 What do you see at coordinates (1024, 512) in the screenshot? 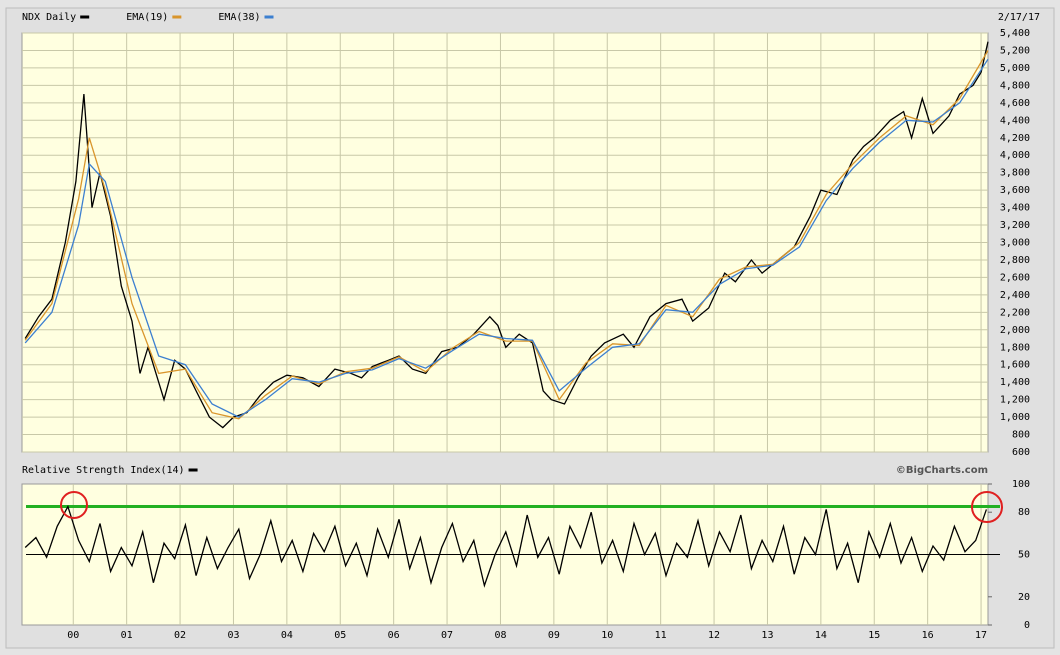
I see `y-tick-label: 80` at bounding box center [1024, 512].